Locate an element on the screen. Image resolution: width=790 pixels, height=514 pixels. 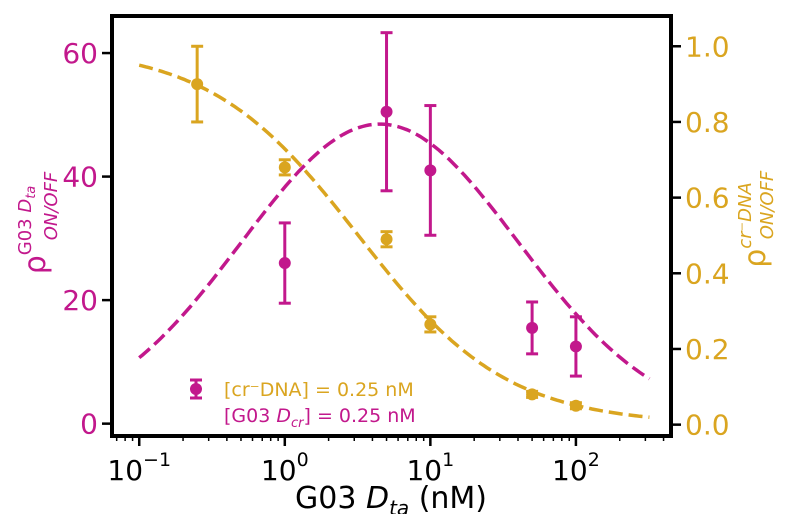
y-left-sup-main: G03 is located at coordinates (25, 234).